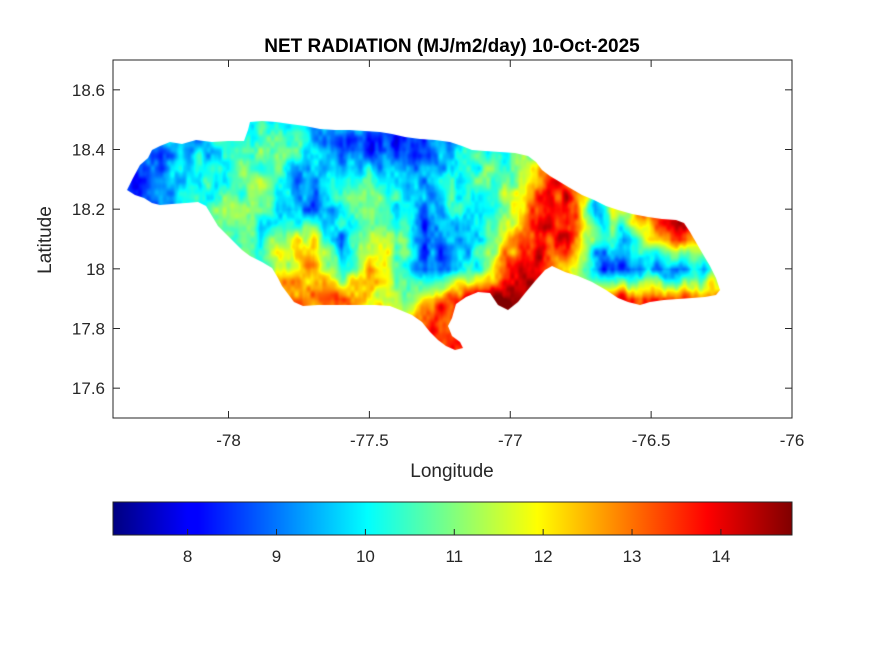  I want to click on x-axis-label: Longitude, so click(451, 471).